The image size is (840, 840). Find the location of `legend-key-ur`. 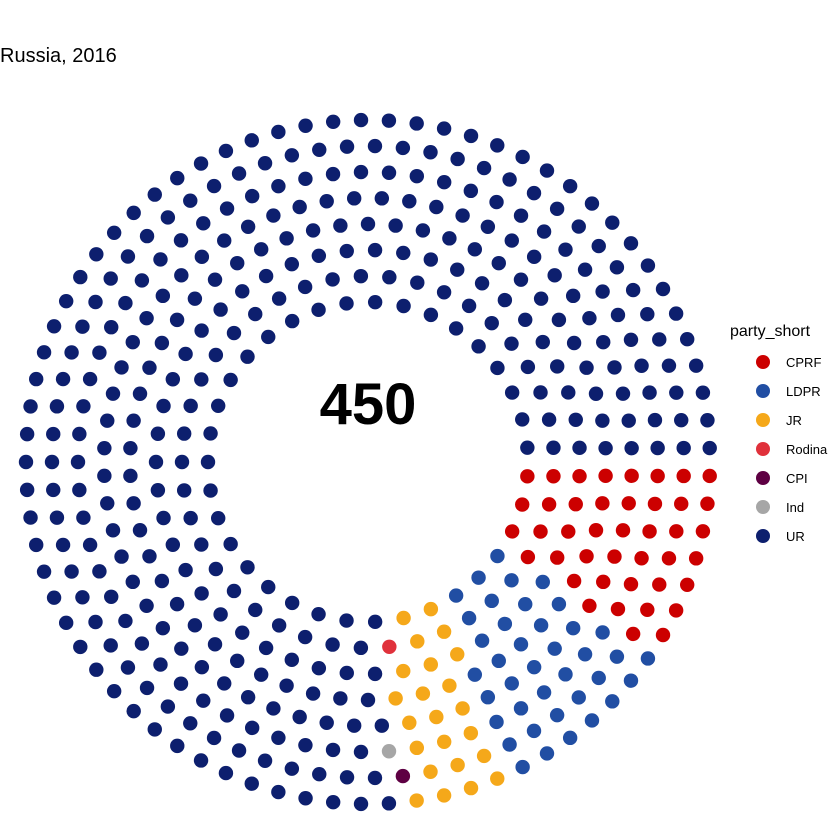

legend-key-ur is located at coordinates (763, 536).